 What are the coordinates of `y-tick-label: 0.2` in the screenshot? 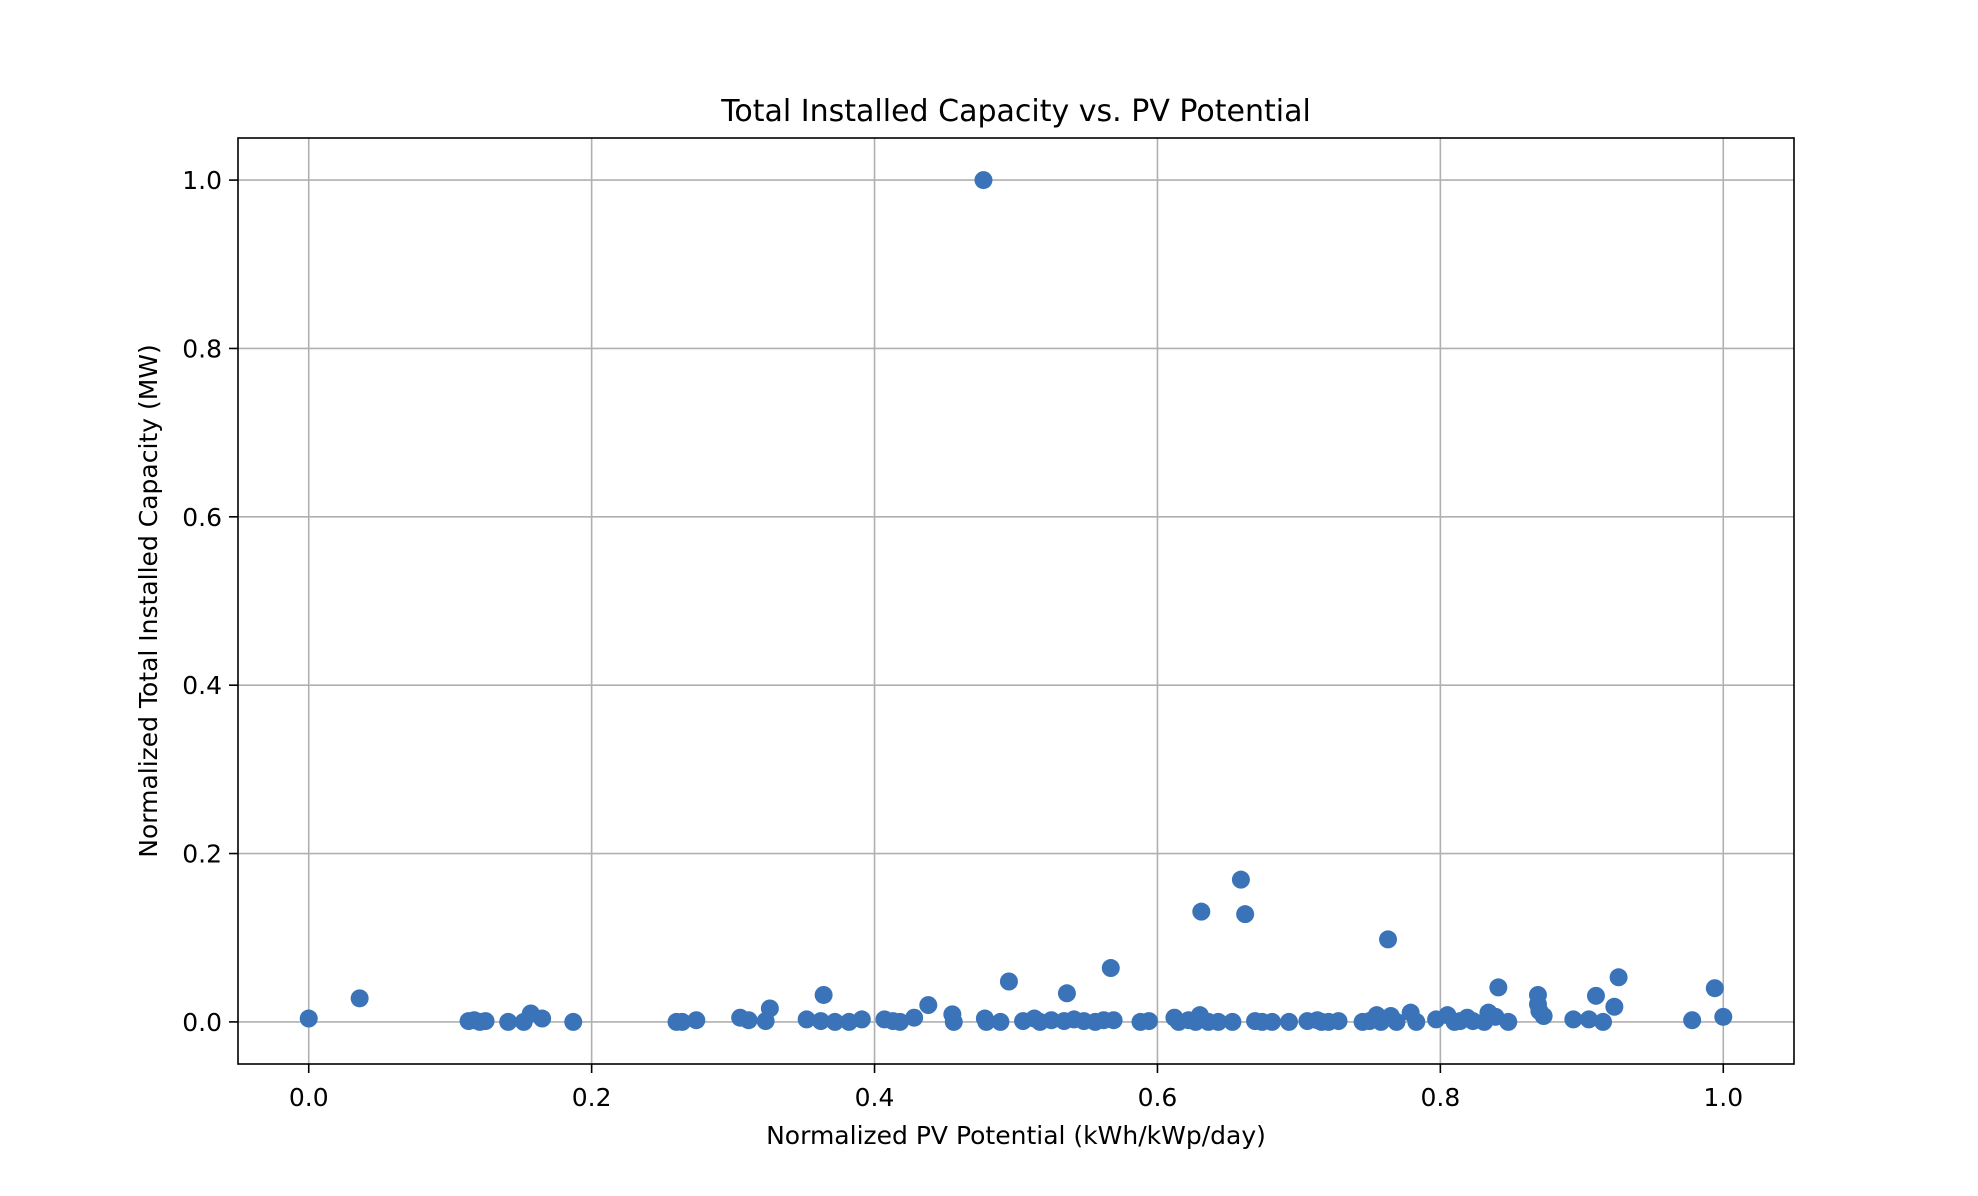 It's located at (202, 854).